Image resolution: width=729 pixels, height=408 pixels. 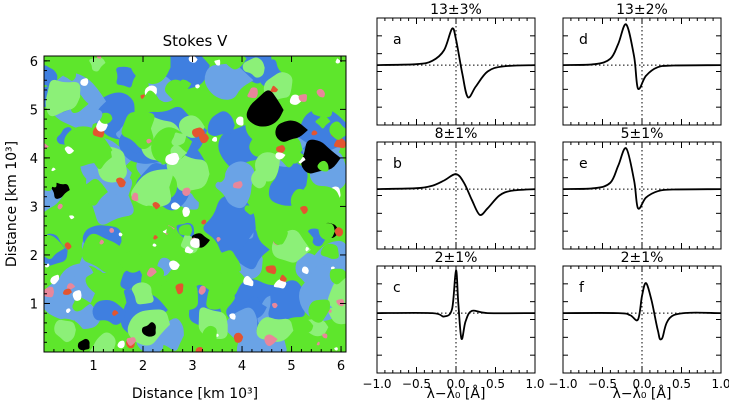 I want to click on profile-panel-b: 8±1% b, so click(x=456, y=188).